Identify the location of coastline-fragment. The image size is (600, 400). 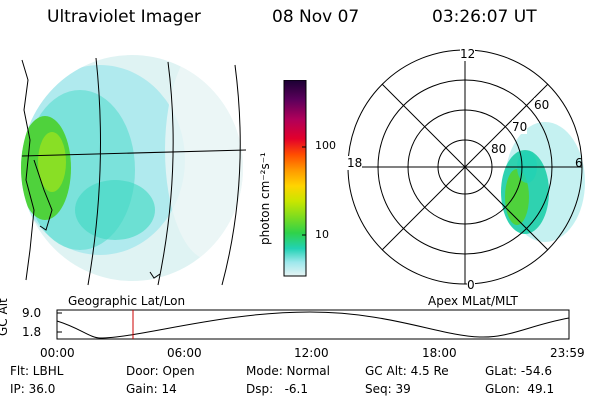
(155, 275).